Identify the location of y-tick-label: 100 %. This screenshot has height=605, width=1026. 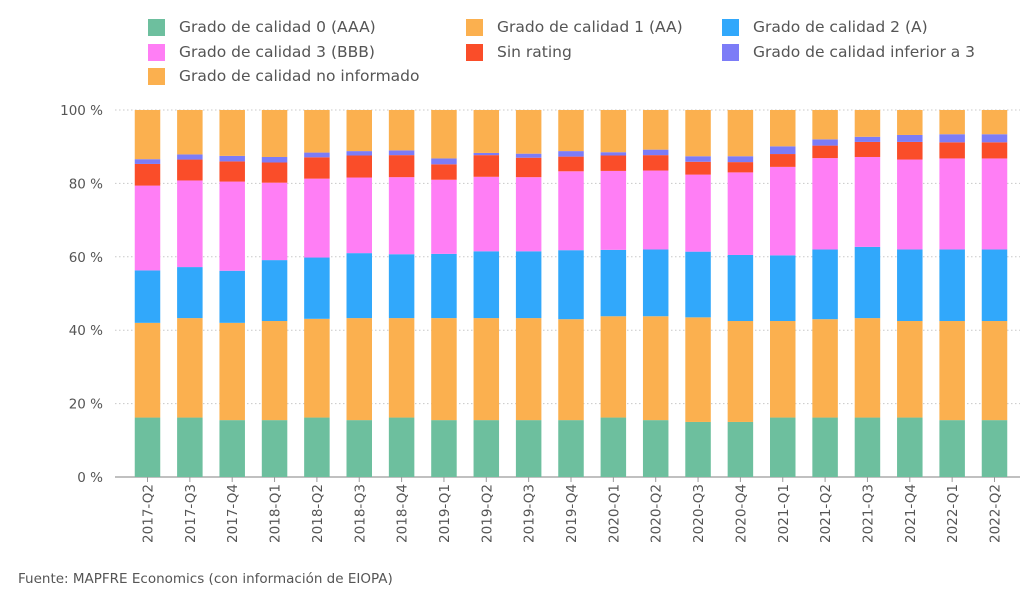
(81, 111).